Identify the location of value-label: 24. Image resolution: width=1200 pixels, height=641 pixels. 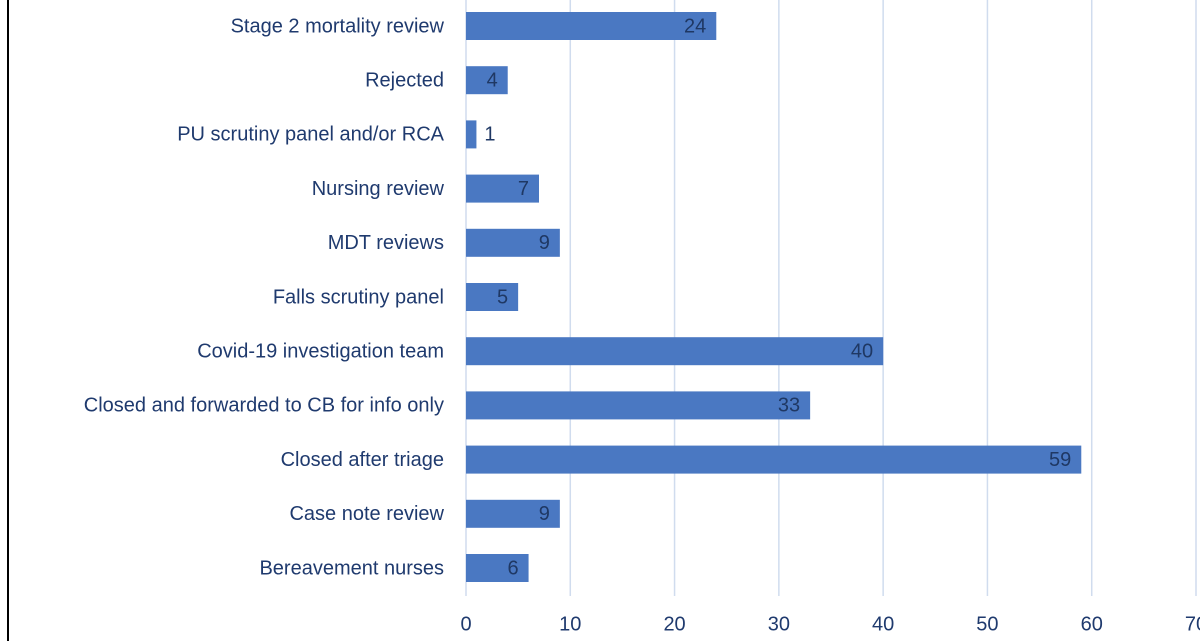
(695, 26).